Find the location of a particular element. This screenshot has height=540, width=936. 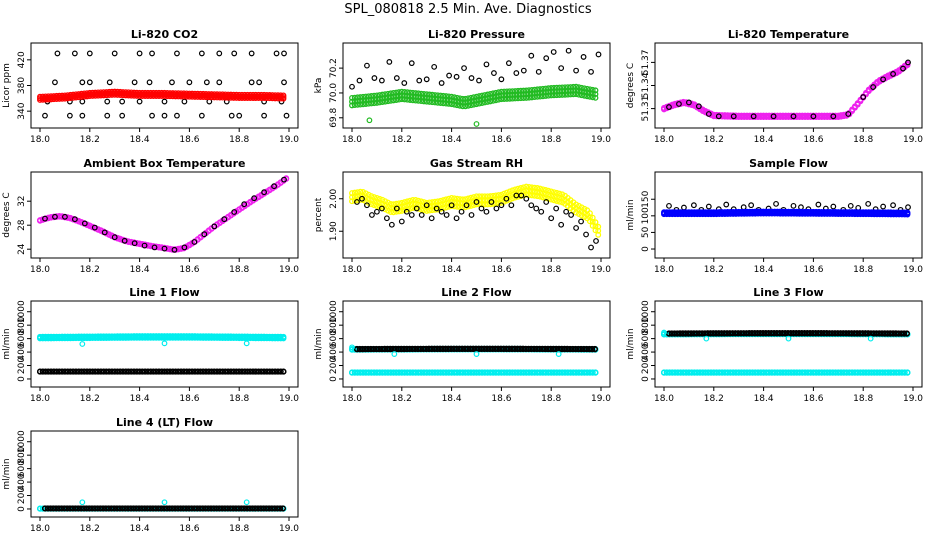

series-black is located at coordinates (164, 214).